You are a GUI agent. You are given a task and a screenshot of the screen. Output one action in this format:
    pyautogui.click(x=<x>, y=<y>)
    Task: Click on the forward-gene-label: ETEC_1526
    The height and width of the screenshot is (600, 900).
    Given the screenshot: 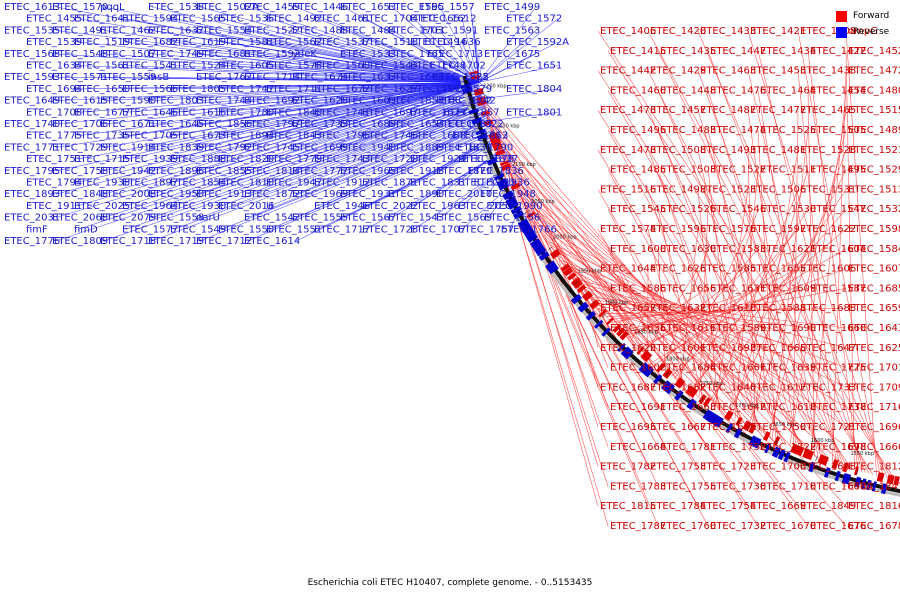 What is the action you would take?
    pyautogui.click(x=688, y=209)
    